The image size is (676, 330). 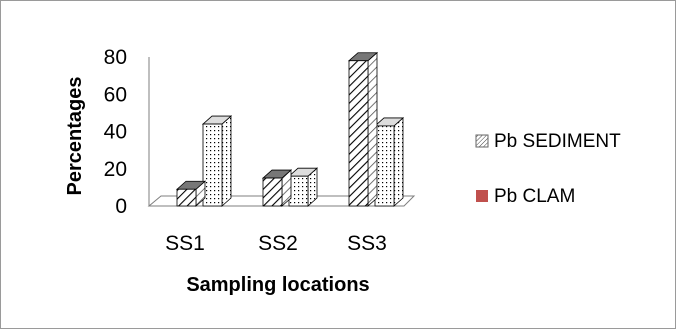 What do you see at coordinates (185, 243) in the screenshot?
I see `x-tick-label: SS1` at bounding box center [185, 243].